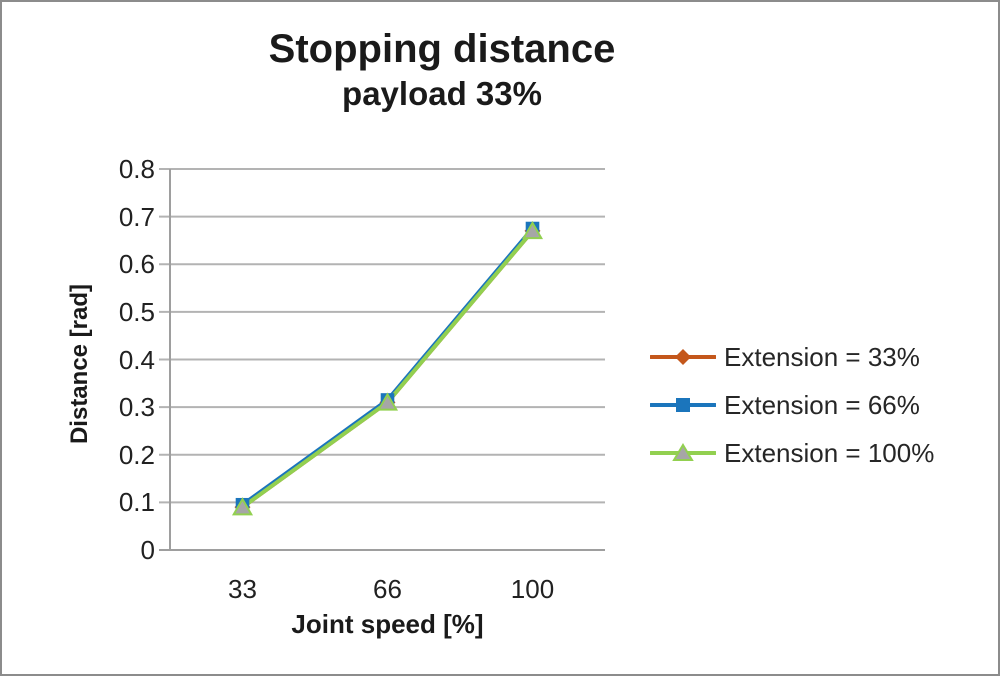 The image size is (1000, 676). What do you see at coordinates (136, 502) in the screenshot?
I see `y-tick-label: 0.1` at bounding box center [136, 502].